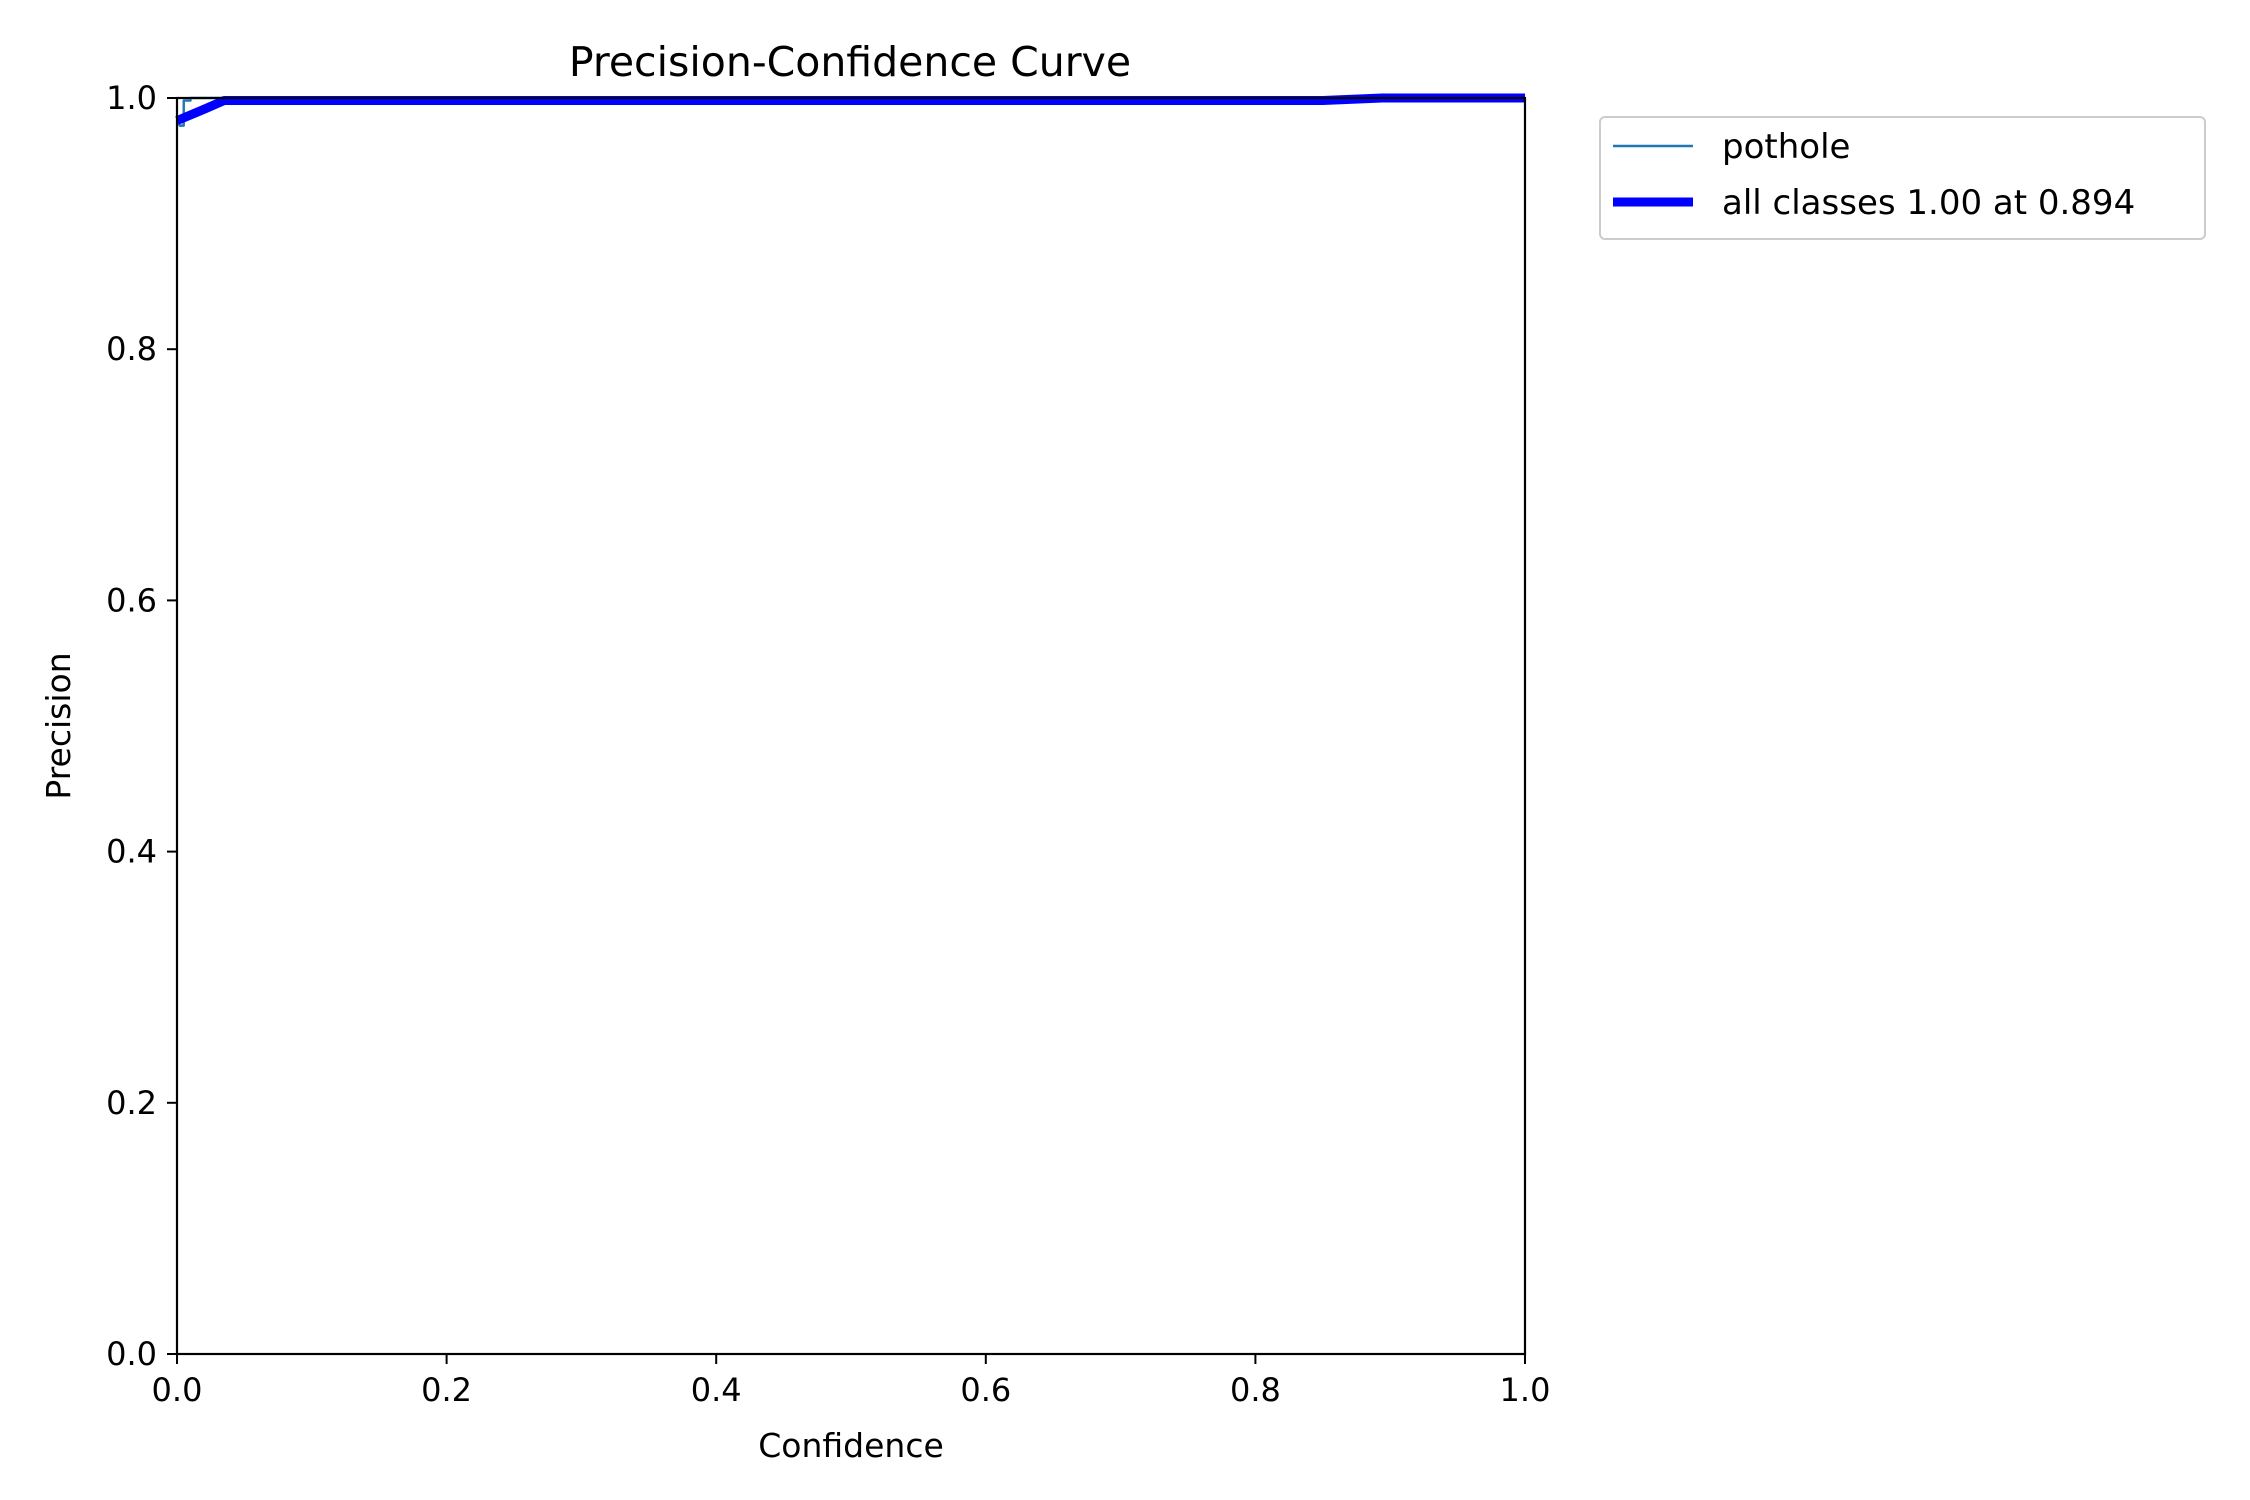 Image resolution: width=2250 pixels, height=1500 pixels. What do you see at coordinates (131, 98) in the screenshot?
I see `y-tick-label: 1.0` at bounding box center [131, 98].